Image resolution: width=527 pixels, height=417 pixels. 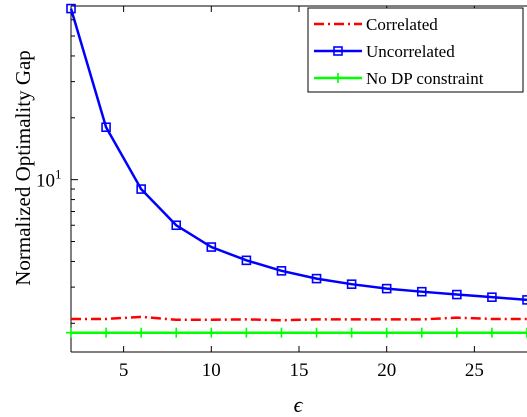 What do you see at coordinates (386, 370) in the screenshot?
I see `x-tick-label: 20` at bounding box center [386, 370].